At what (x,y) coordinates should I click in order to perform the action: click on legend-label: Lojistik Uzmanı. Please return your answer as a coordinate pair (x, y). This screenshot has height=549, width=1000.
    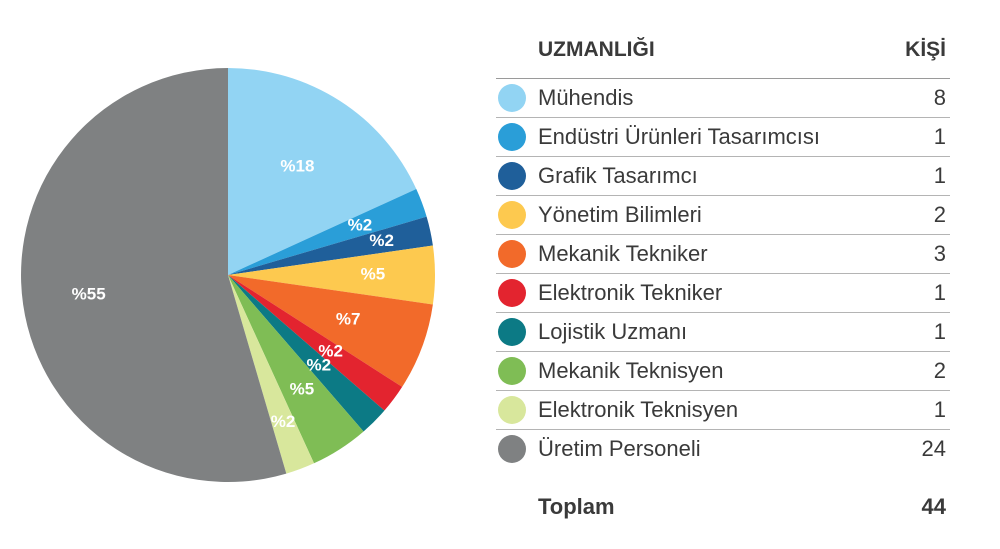
    Looking at the image, I should click on (613, 331).